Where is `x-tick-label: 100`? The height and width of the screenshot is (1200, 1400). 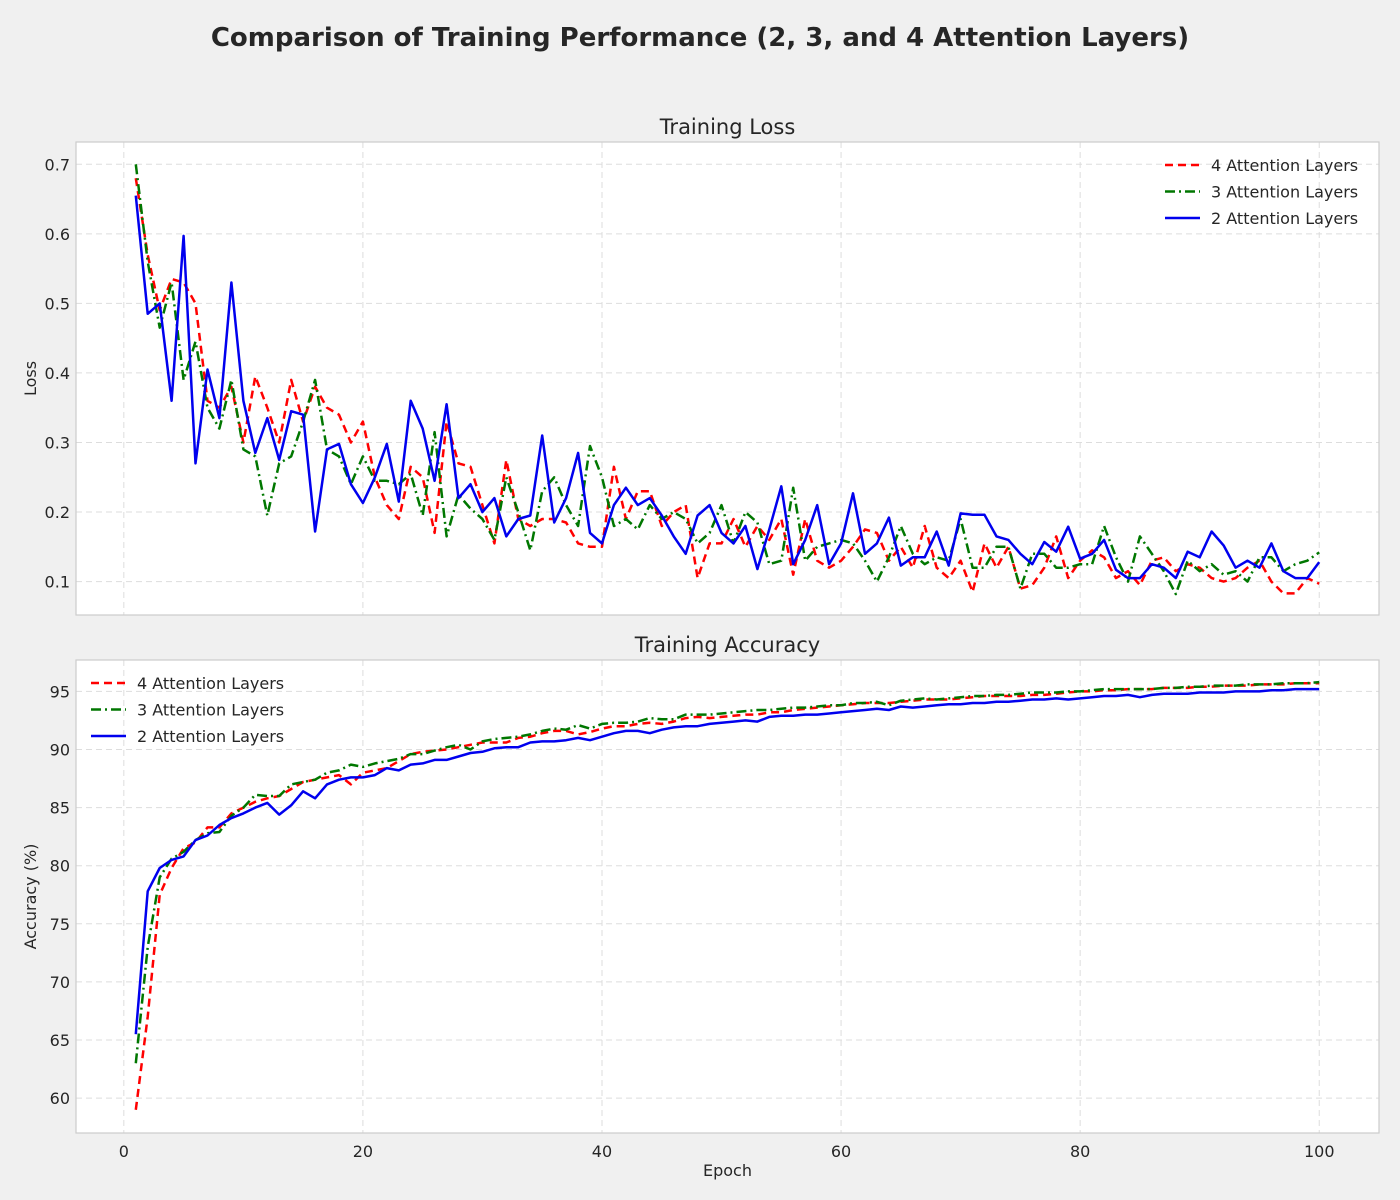 x-tick-label: 100 is located at coordinates (1319, 1151).